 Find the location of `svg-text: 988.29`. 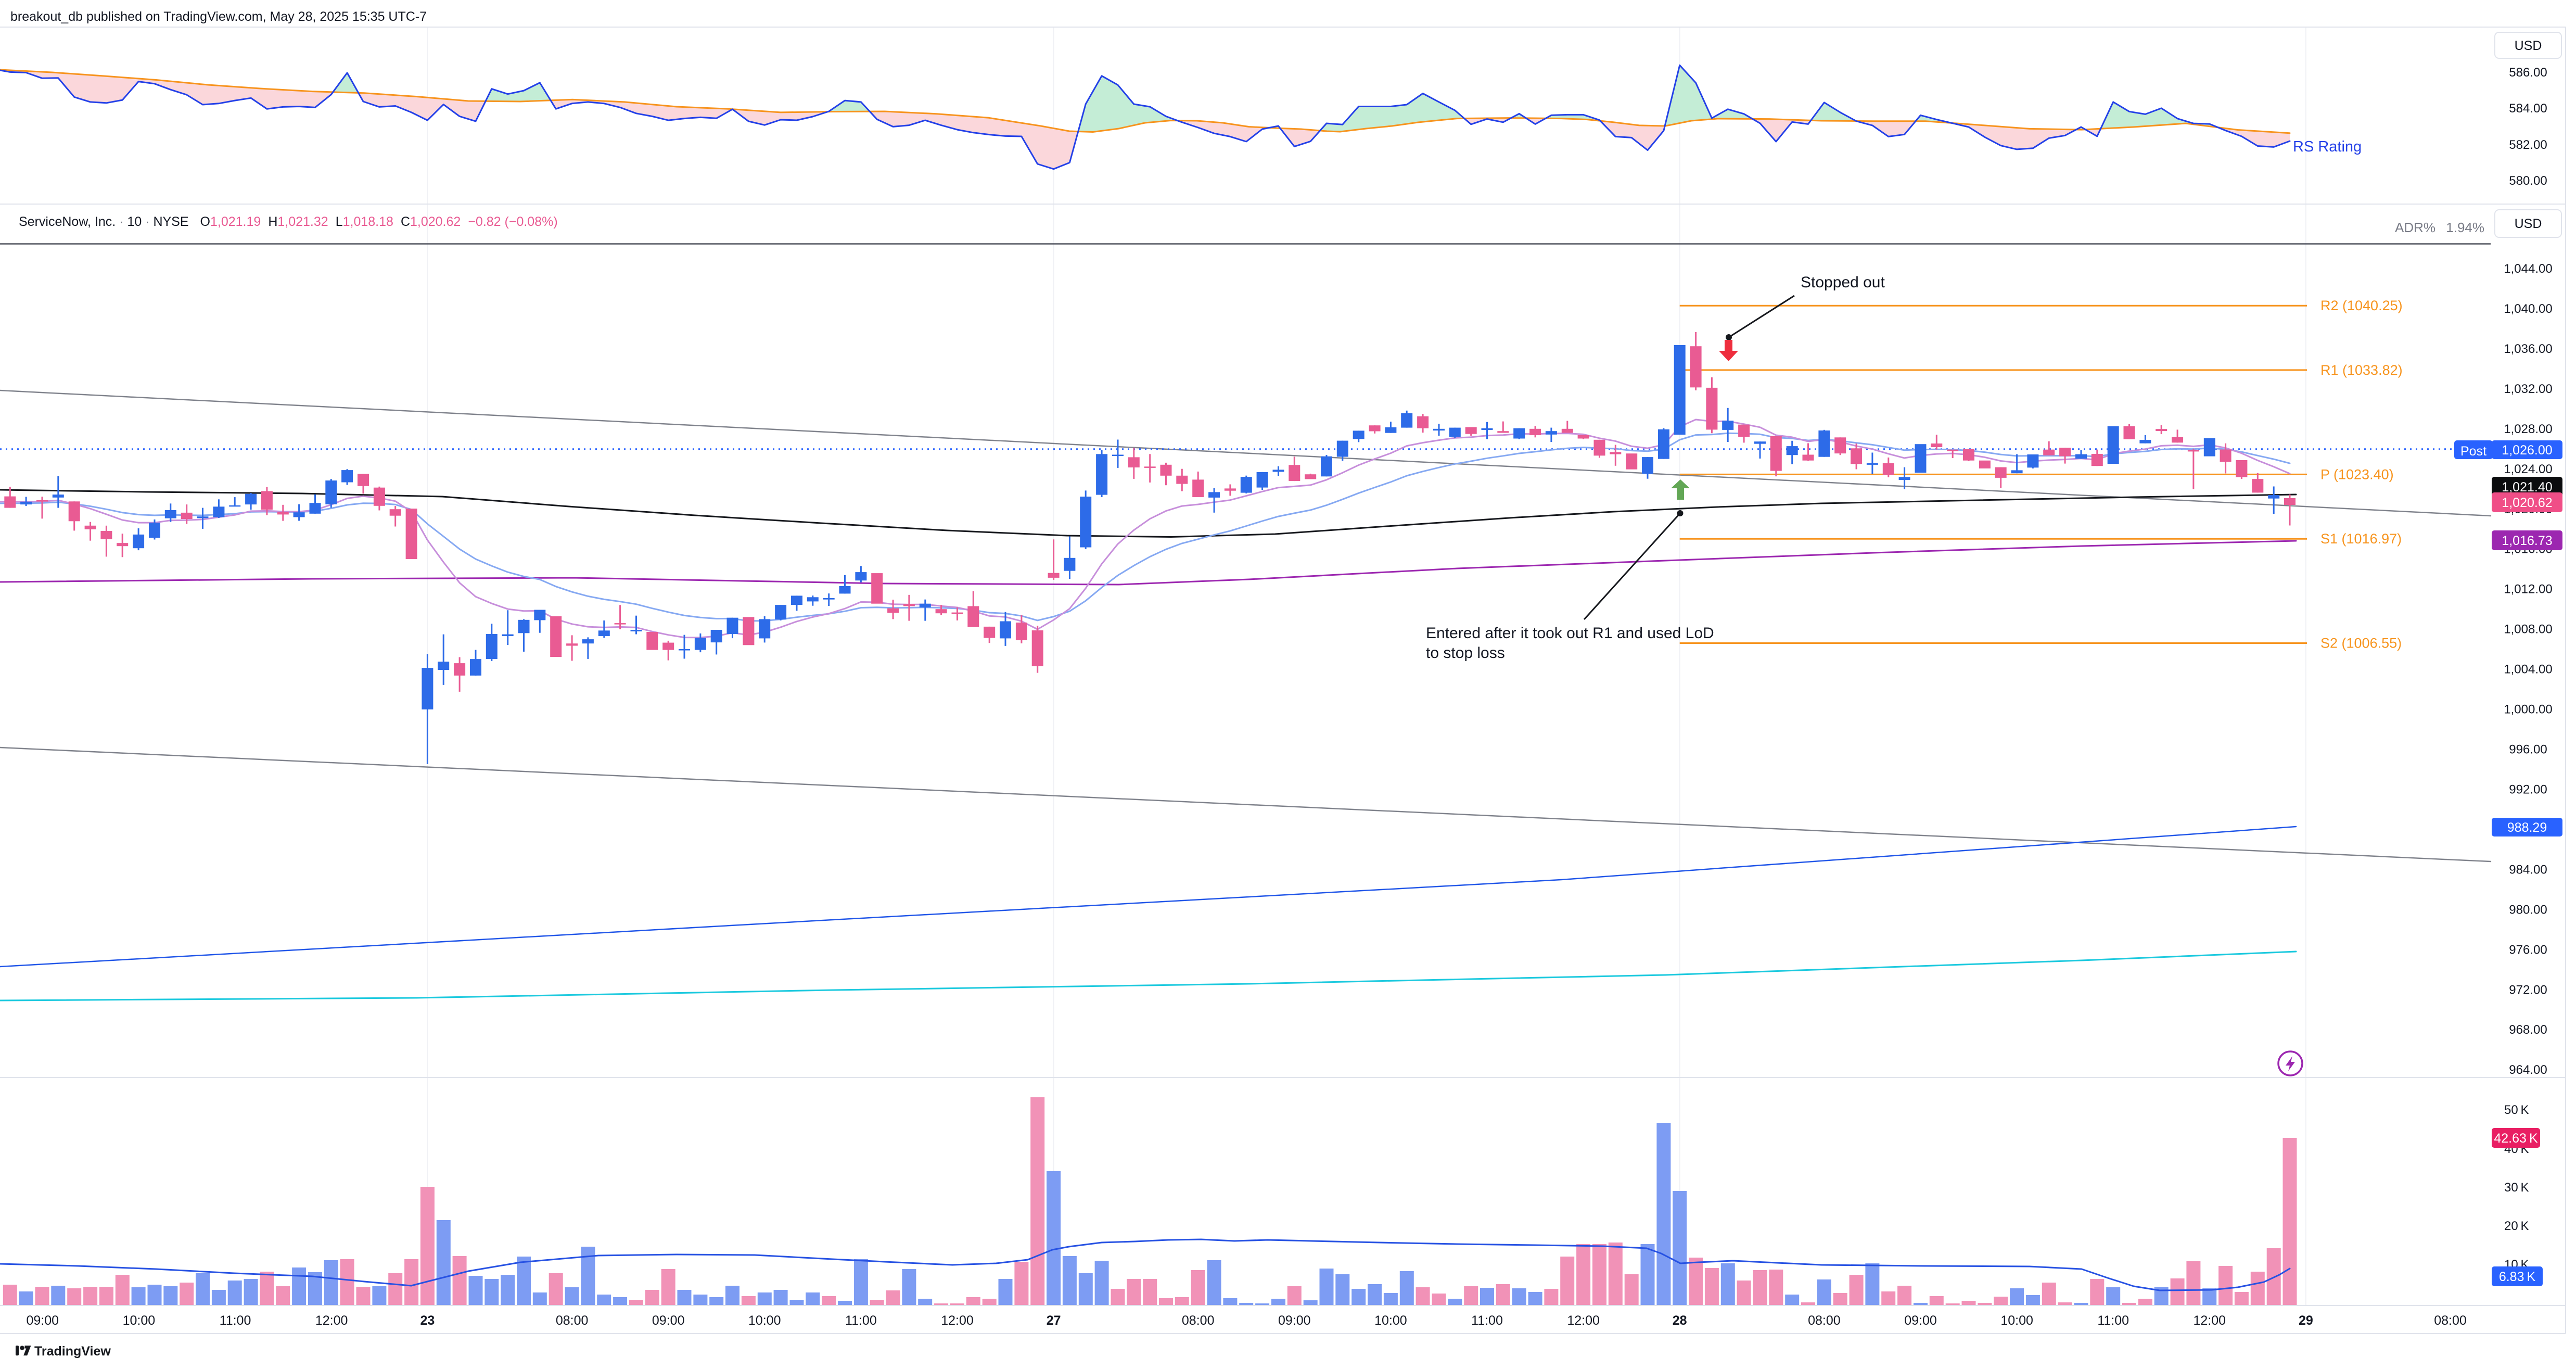

svg-text: 988.29 is located at coordinates (2527, 828).